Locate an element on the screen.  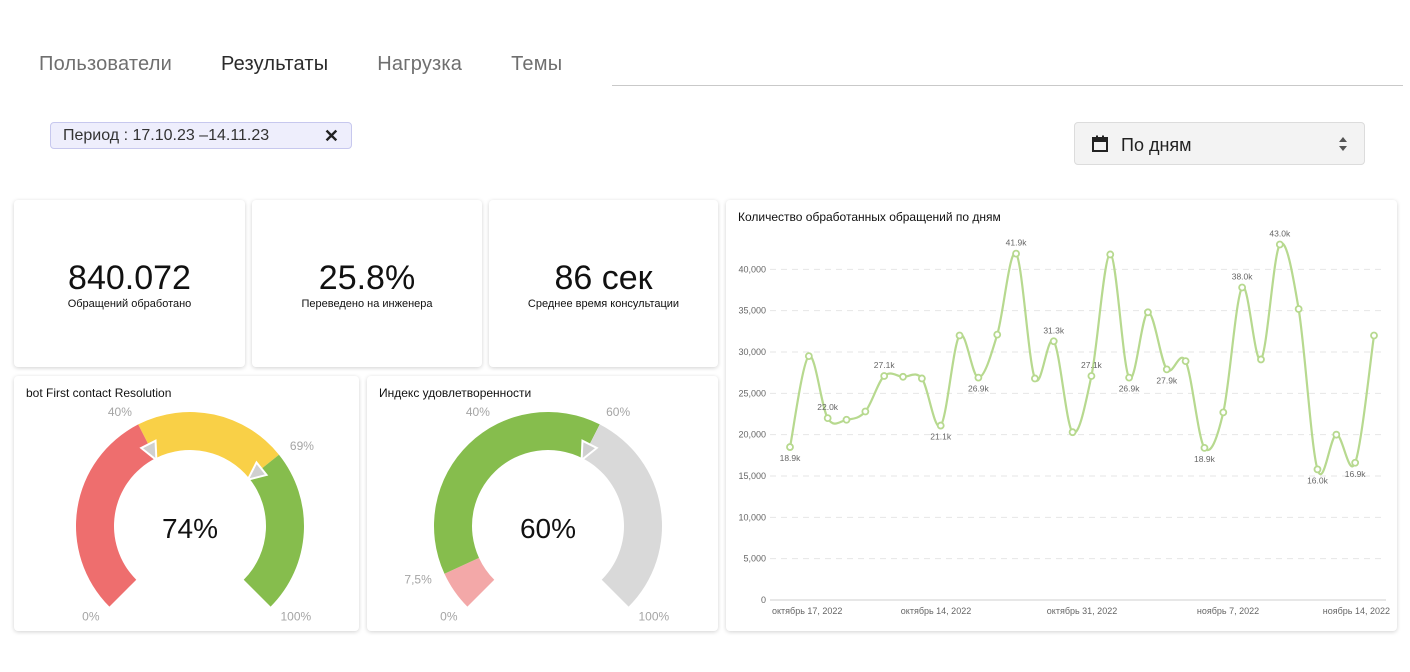
tab-users: Пользователи is located at coordinates (105, 64).